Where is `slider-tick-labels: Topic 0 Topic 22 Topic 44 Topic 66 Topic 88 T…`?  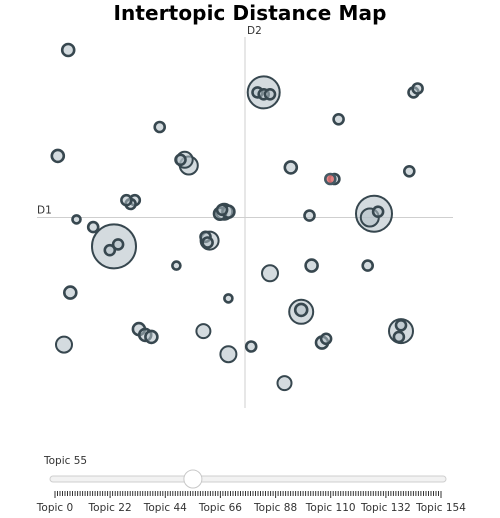
slider-tick-labels: Topic 0 Topic 22 Topic 44 Topic 66 Topic 88 T… is located at coordinates (251, 508).